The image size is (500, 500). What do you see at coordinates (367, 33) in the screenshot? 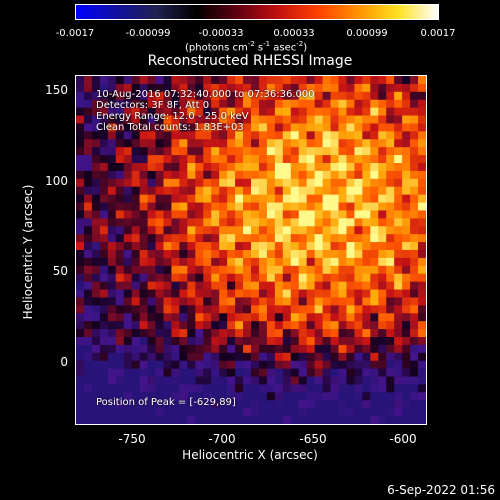
I see `colorbar-tick-label: 0.00099` at bounding box center [367, 33].